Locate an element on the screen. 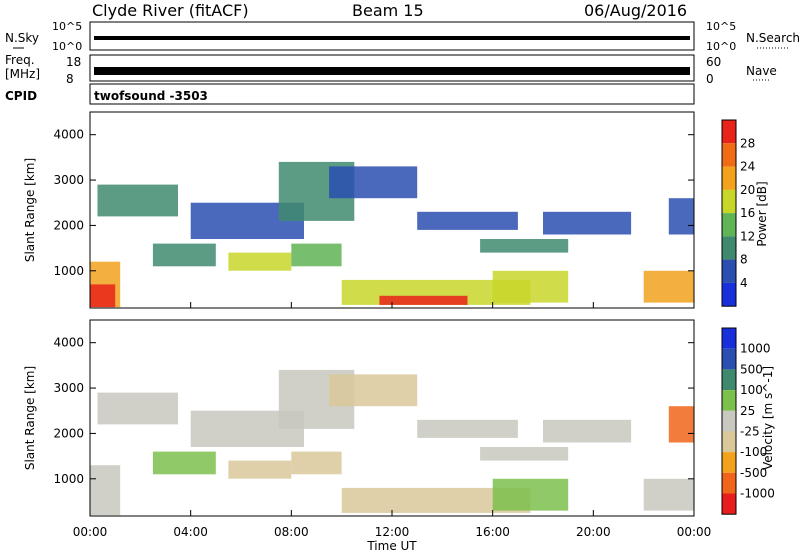 Image resolution: width=800 pixels, height=554 pixels. cpid-panel: CPID twofsound -3503 is located at coordinates (350, 94).